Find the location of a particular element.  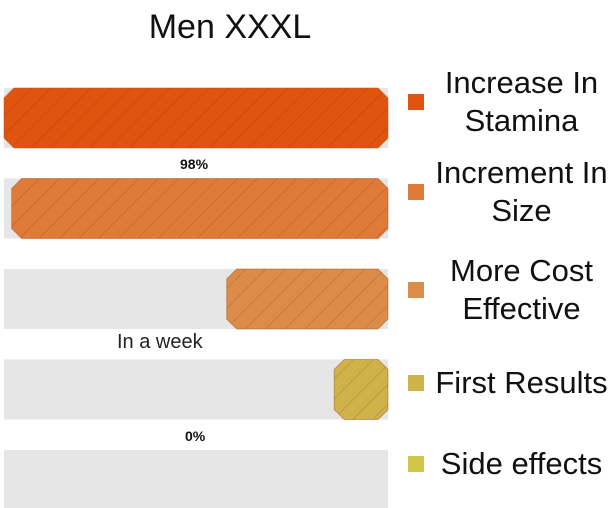

legend-item-size: Increment In Size is located at coordinates (510, 192).